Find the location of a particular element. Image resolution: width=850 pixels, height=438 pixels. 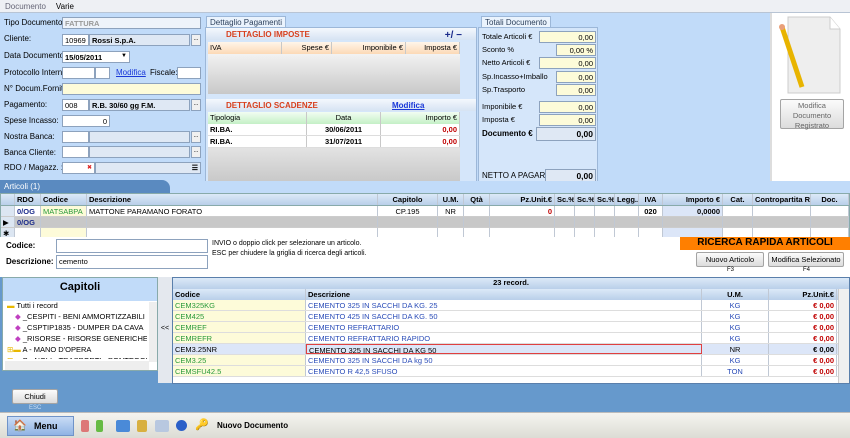

tree-item: ▬ Tutti i record is located at coordinates (75, 306).